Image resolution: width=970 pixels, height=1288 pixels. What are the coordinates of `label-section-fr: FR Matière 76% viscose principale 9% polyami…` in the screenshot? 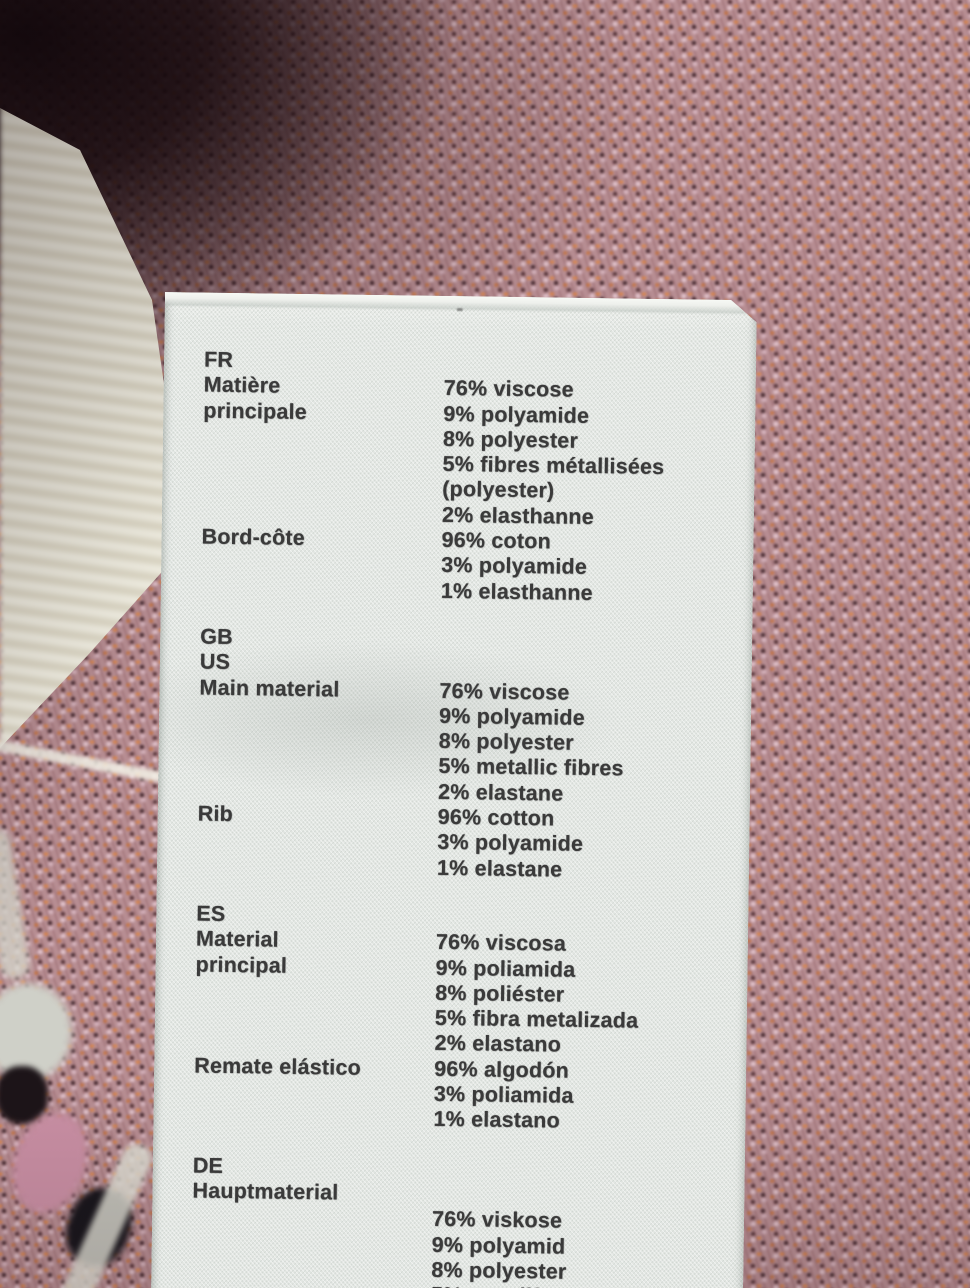 It's located at (471, 478).